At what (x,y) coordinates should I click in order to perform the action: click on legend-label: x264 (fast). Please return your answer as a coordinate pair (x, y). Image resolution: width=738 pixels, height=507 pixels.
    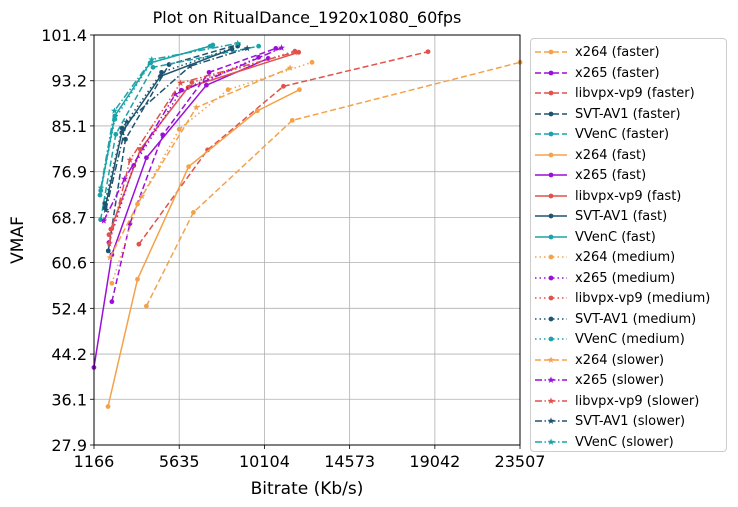
    Looking at the image, I should click on (611, 155).